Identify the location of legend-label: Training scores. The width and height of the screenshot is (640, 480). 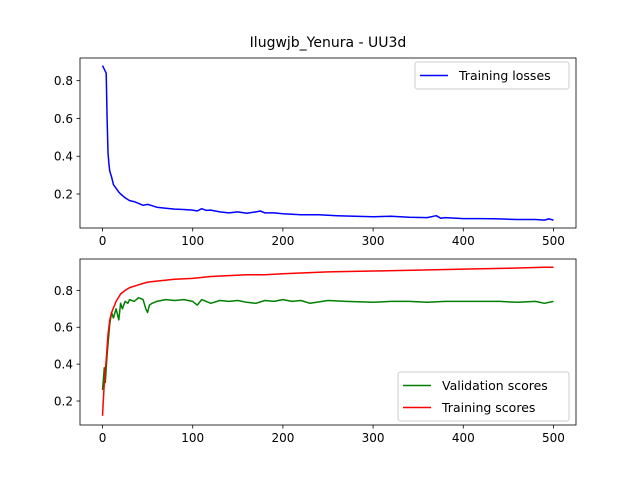
(488, 407).